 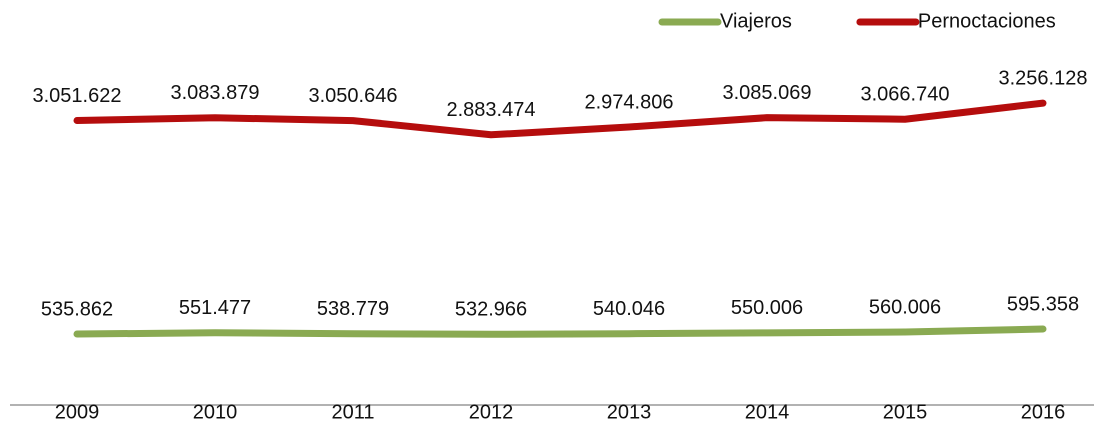 I want to click on x-tick-label: 2013, so click(x=629, y=412).